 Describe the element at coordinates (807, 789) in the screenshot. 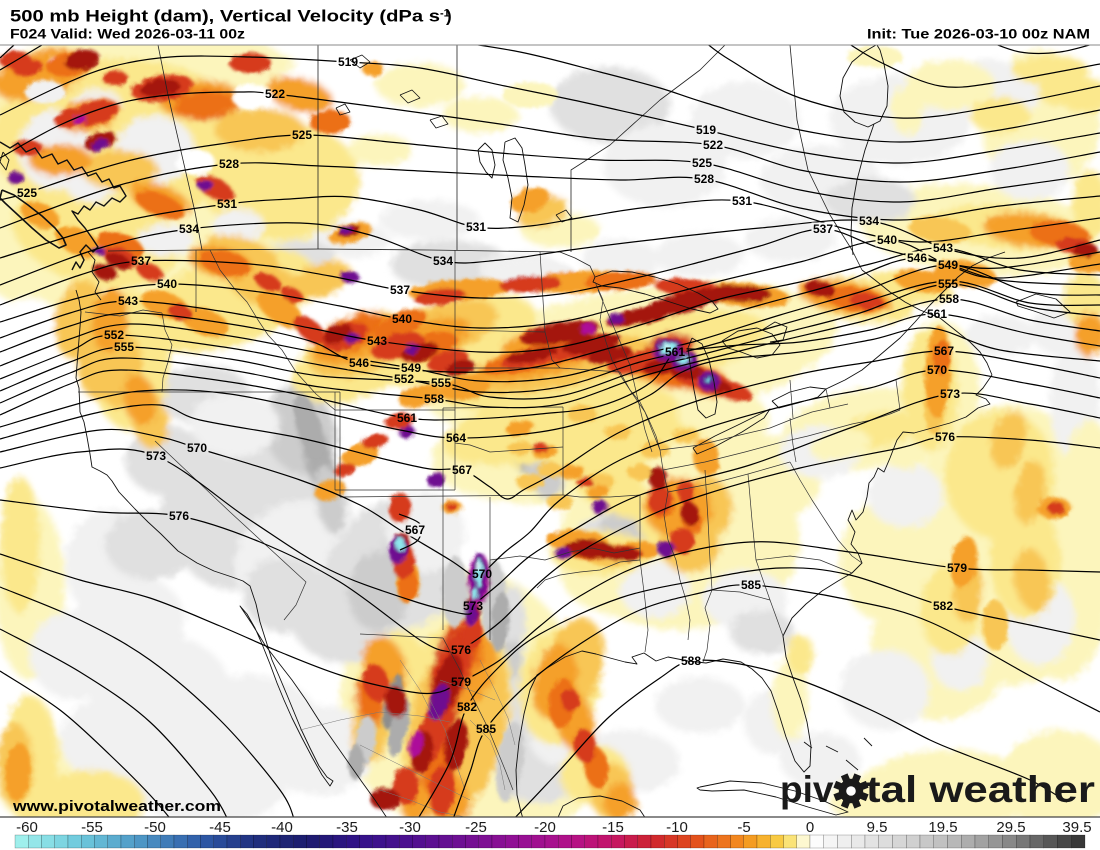

I see `svg-text: piv` at that location.